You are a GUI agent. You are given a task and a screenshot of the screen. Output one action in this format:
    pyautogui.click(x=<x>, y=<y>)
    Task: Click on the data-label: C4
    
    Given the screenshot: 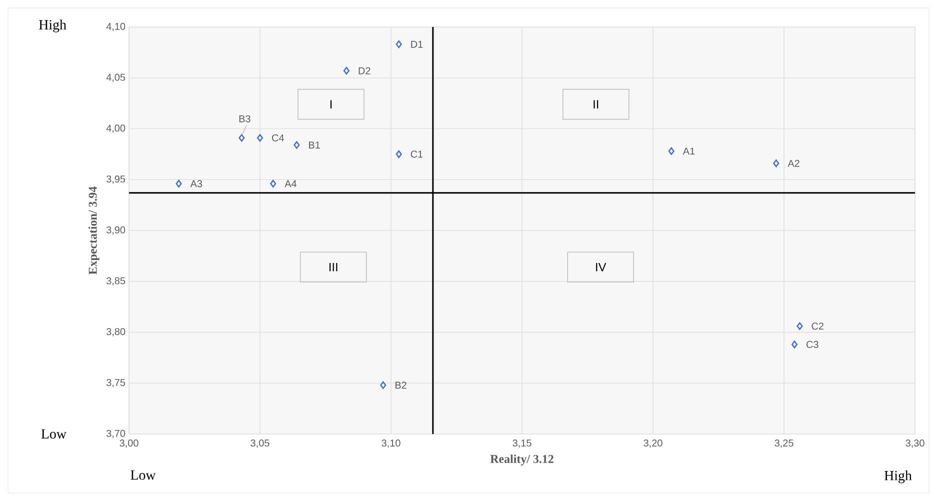 What is the action you would take?
    pyautogui.click(x=278, y=138)
    